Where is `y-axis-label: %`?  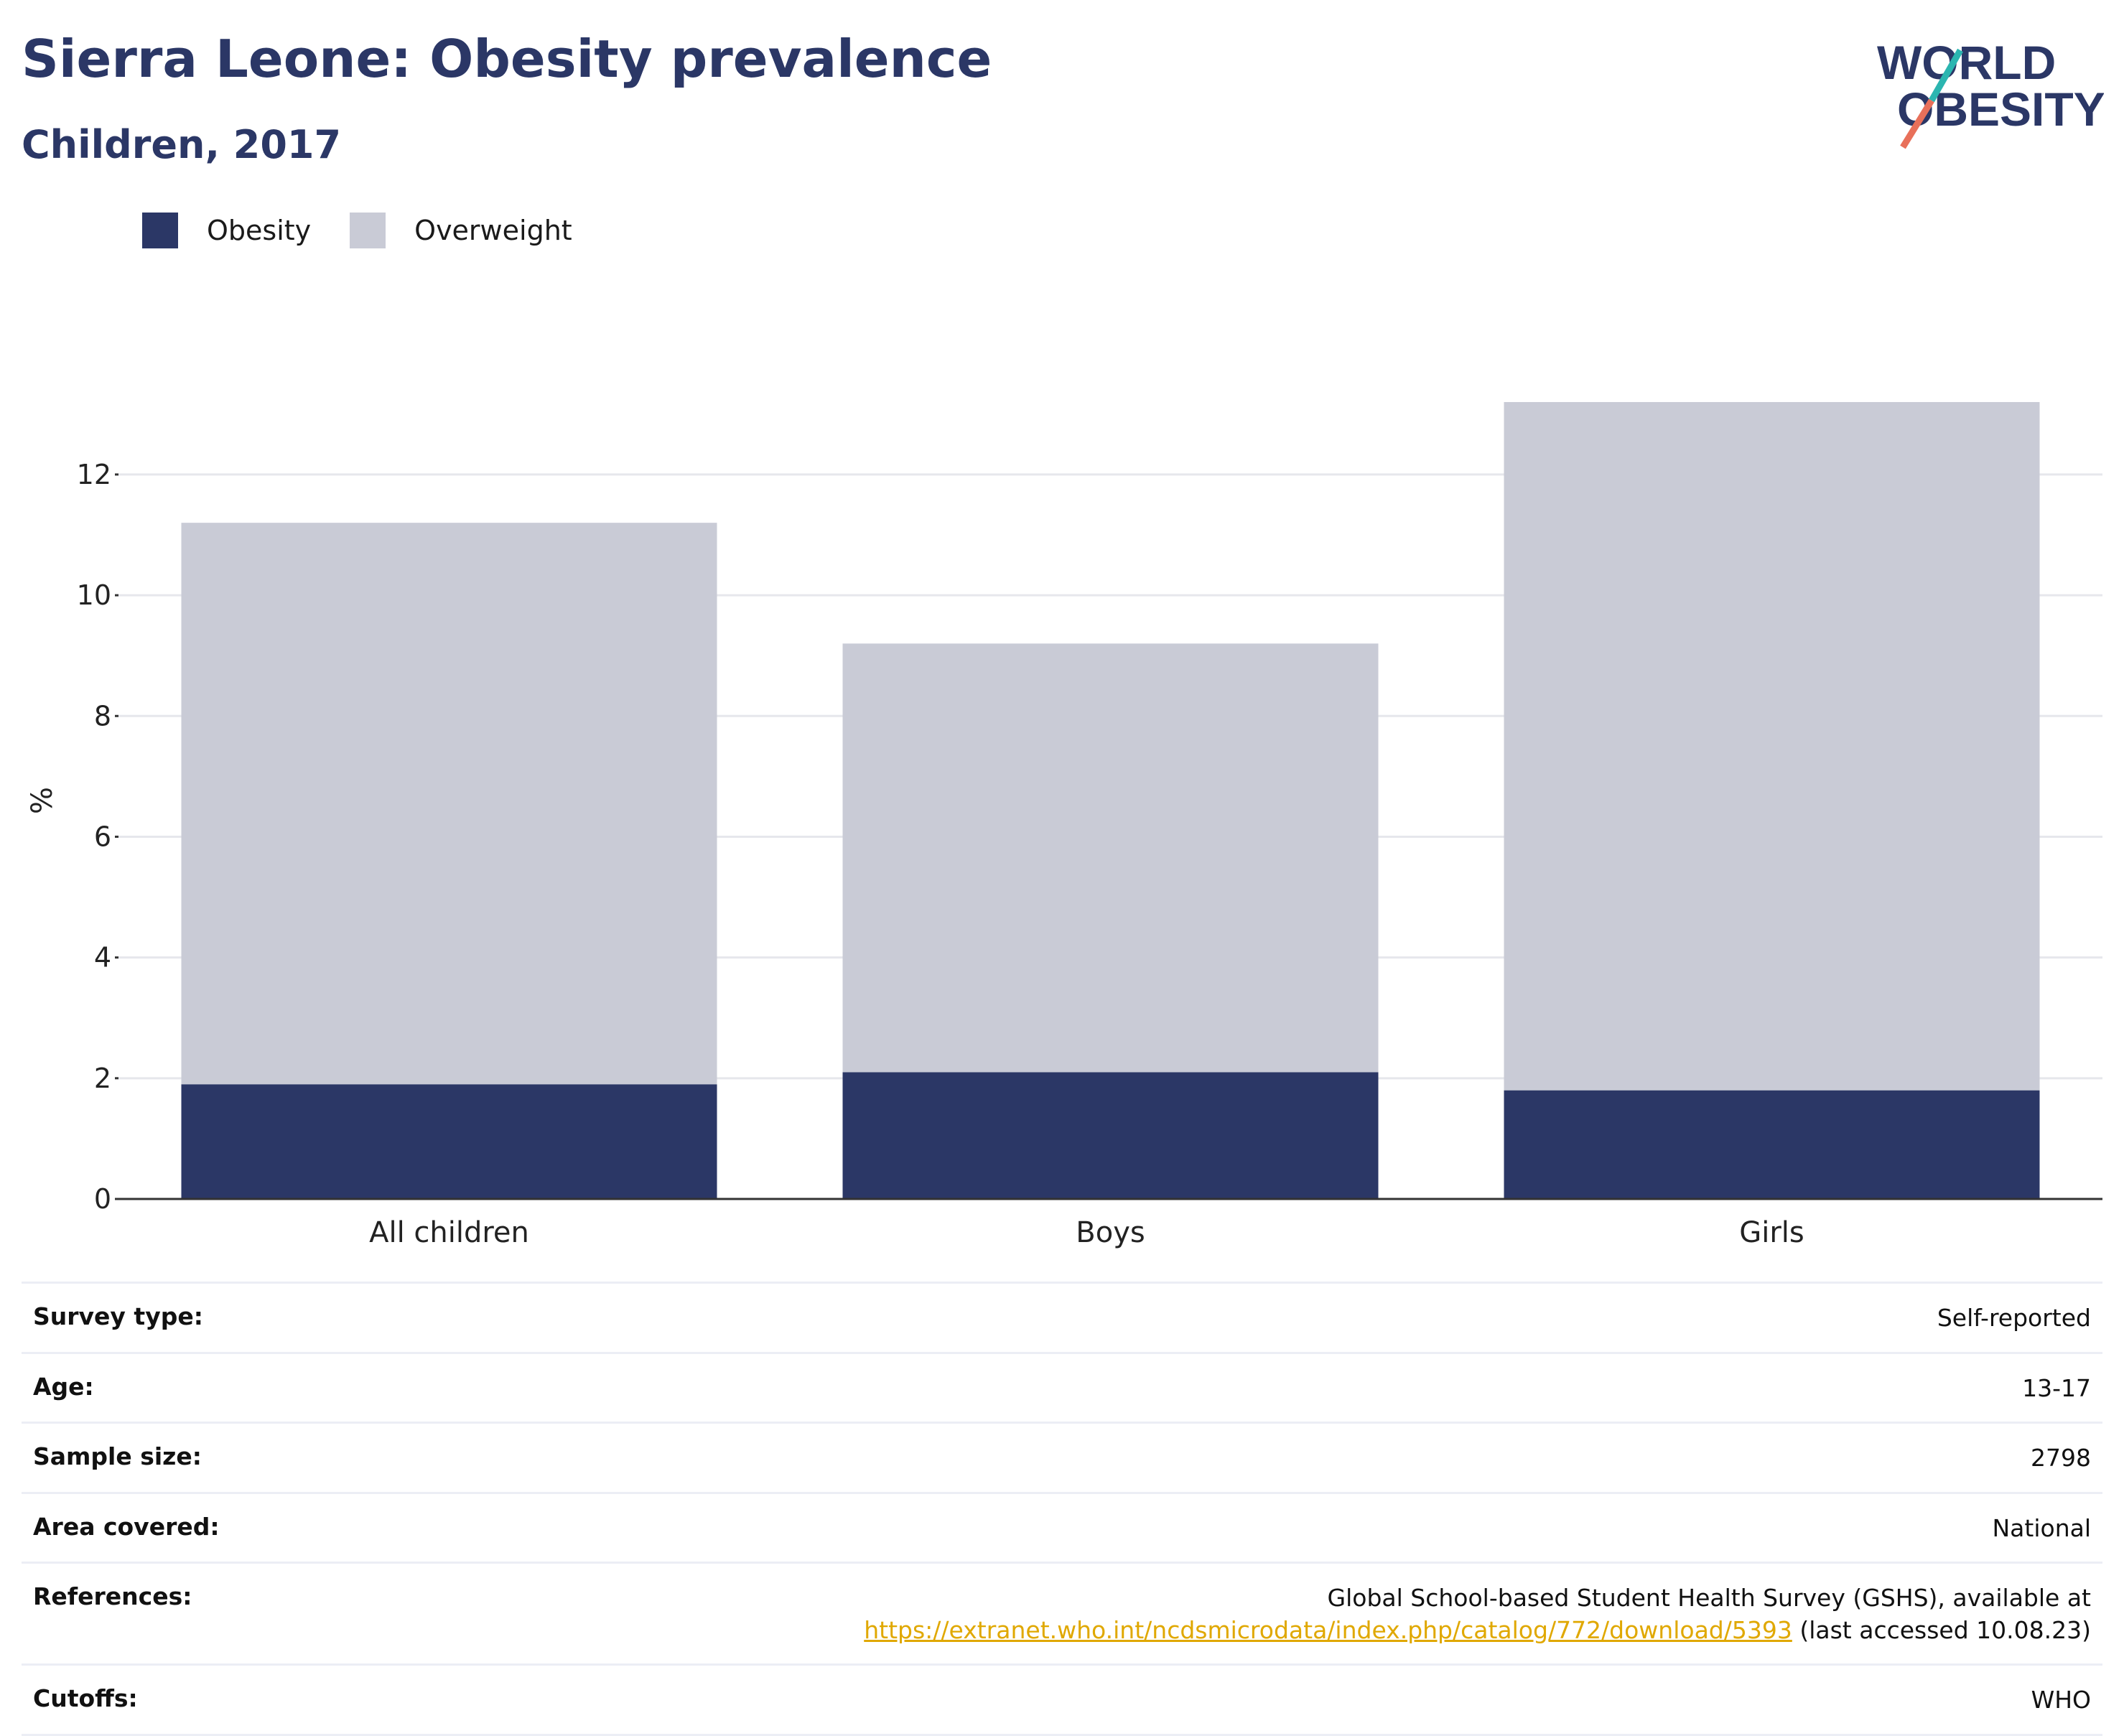
y-axis-label: % is located at coordinates (42, 800).